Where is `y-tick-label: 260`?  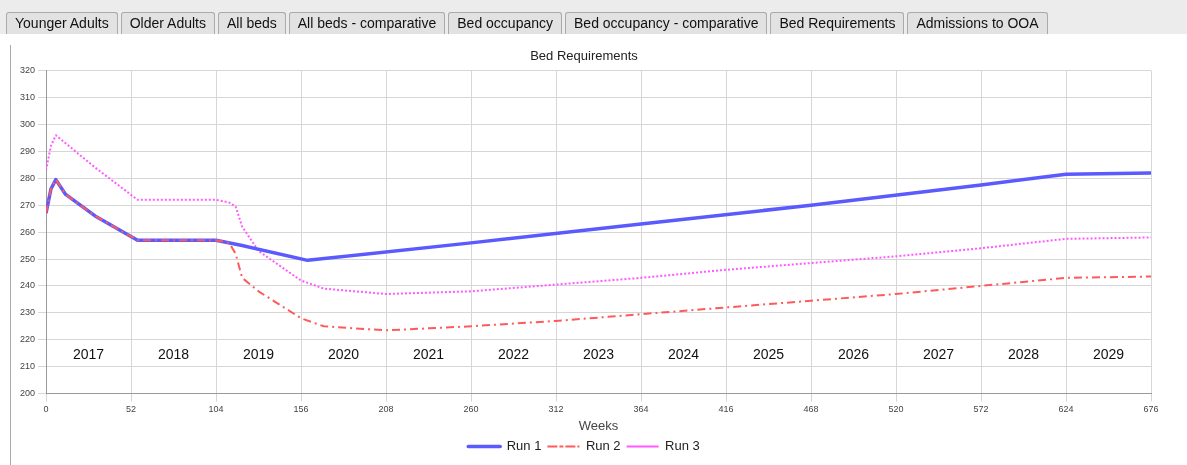
y-tick-label: 260 is located at coordinates (27, 231).